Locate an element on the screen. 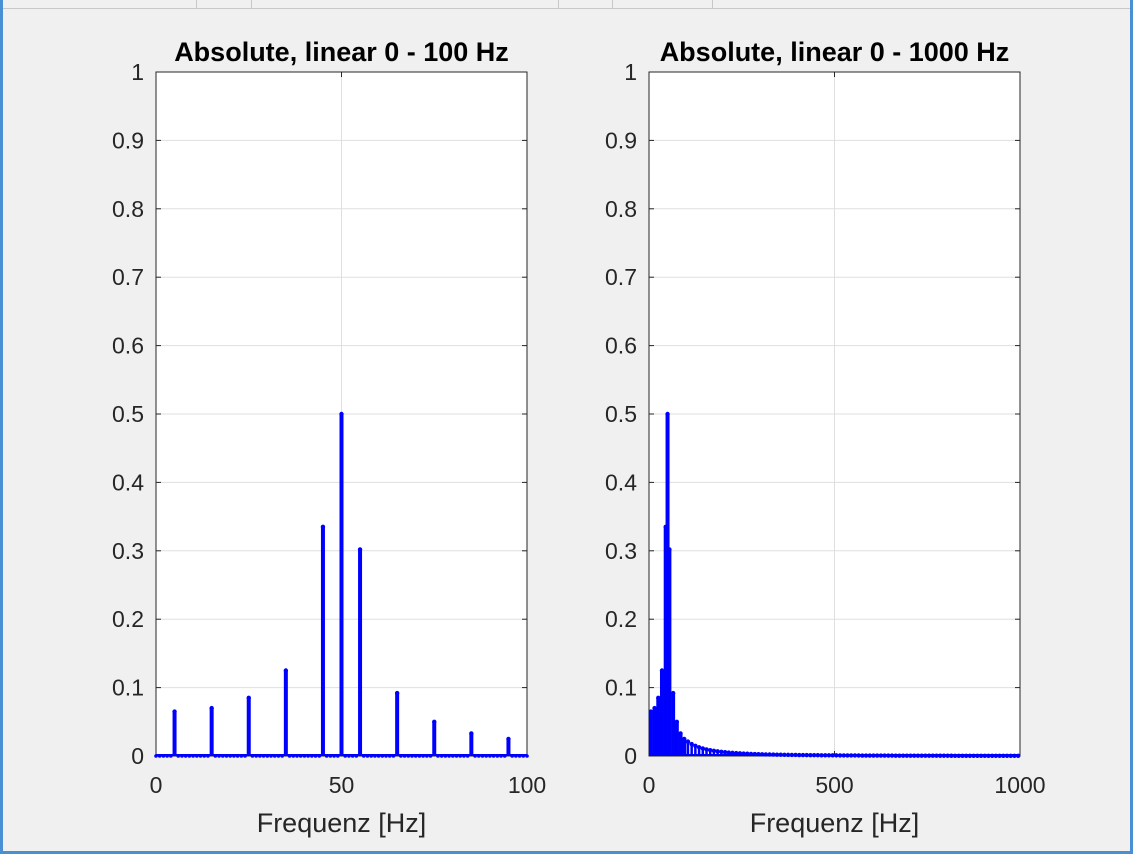  x-tick-label: 500 is located at coordinates (834, 785).